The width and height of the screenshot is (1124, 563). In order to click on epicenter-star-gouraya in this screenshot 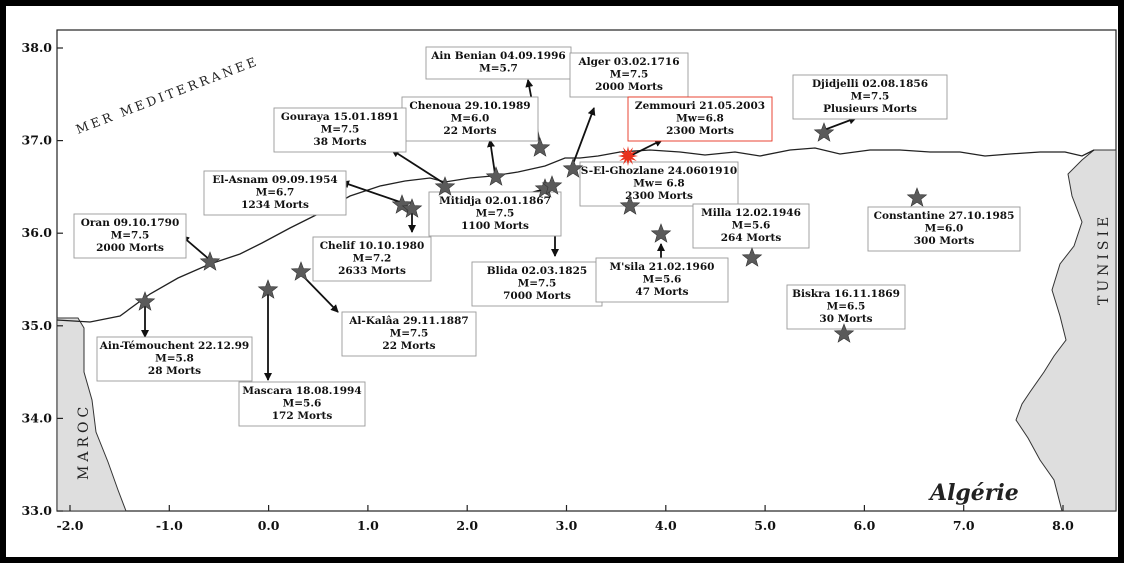, I will do `click(445, 186)`.